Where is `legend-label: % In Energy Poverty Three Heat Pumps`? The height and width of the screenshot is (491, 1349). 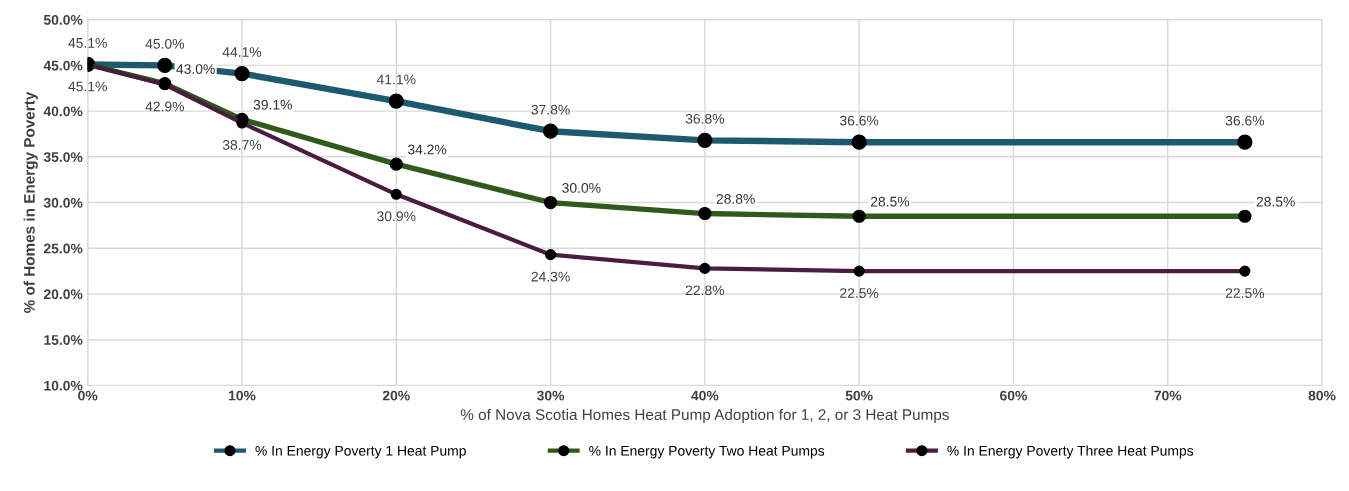
legend-label: % In Energy Poverty Three Heat Pumps is located at coordinates (1070, 452).